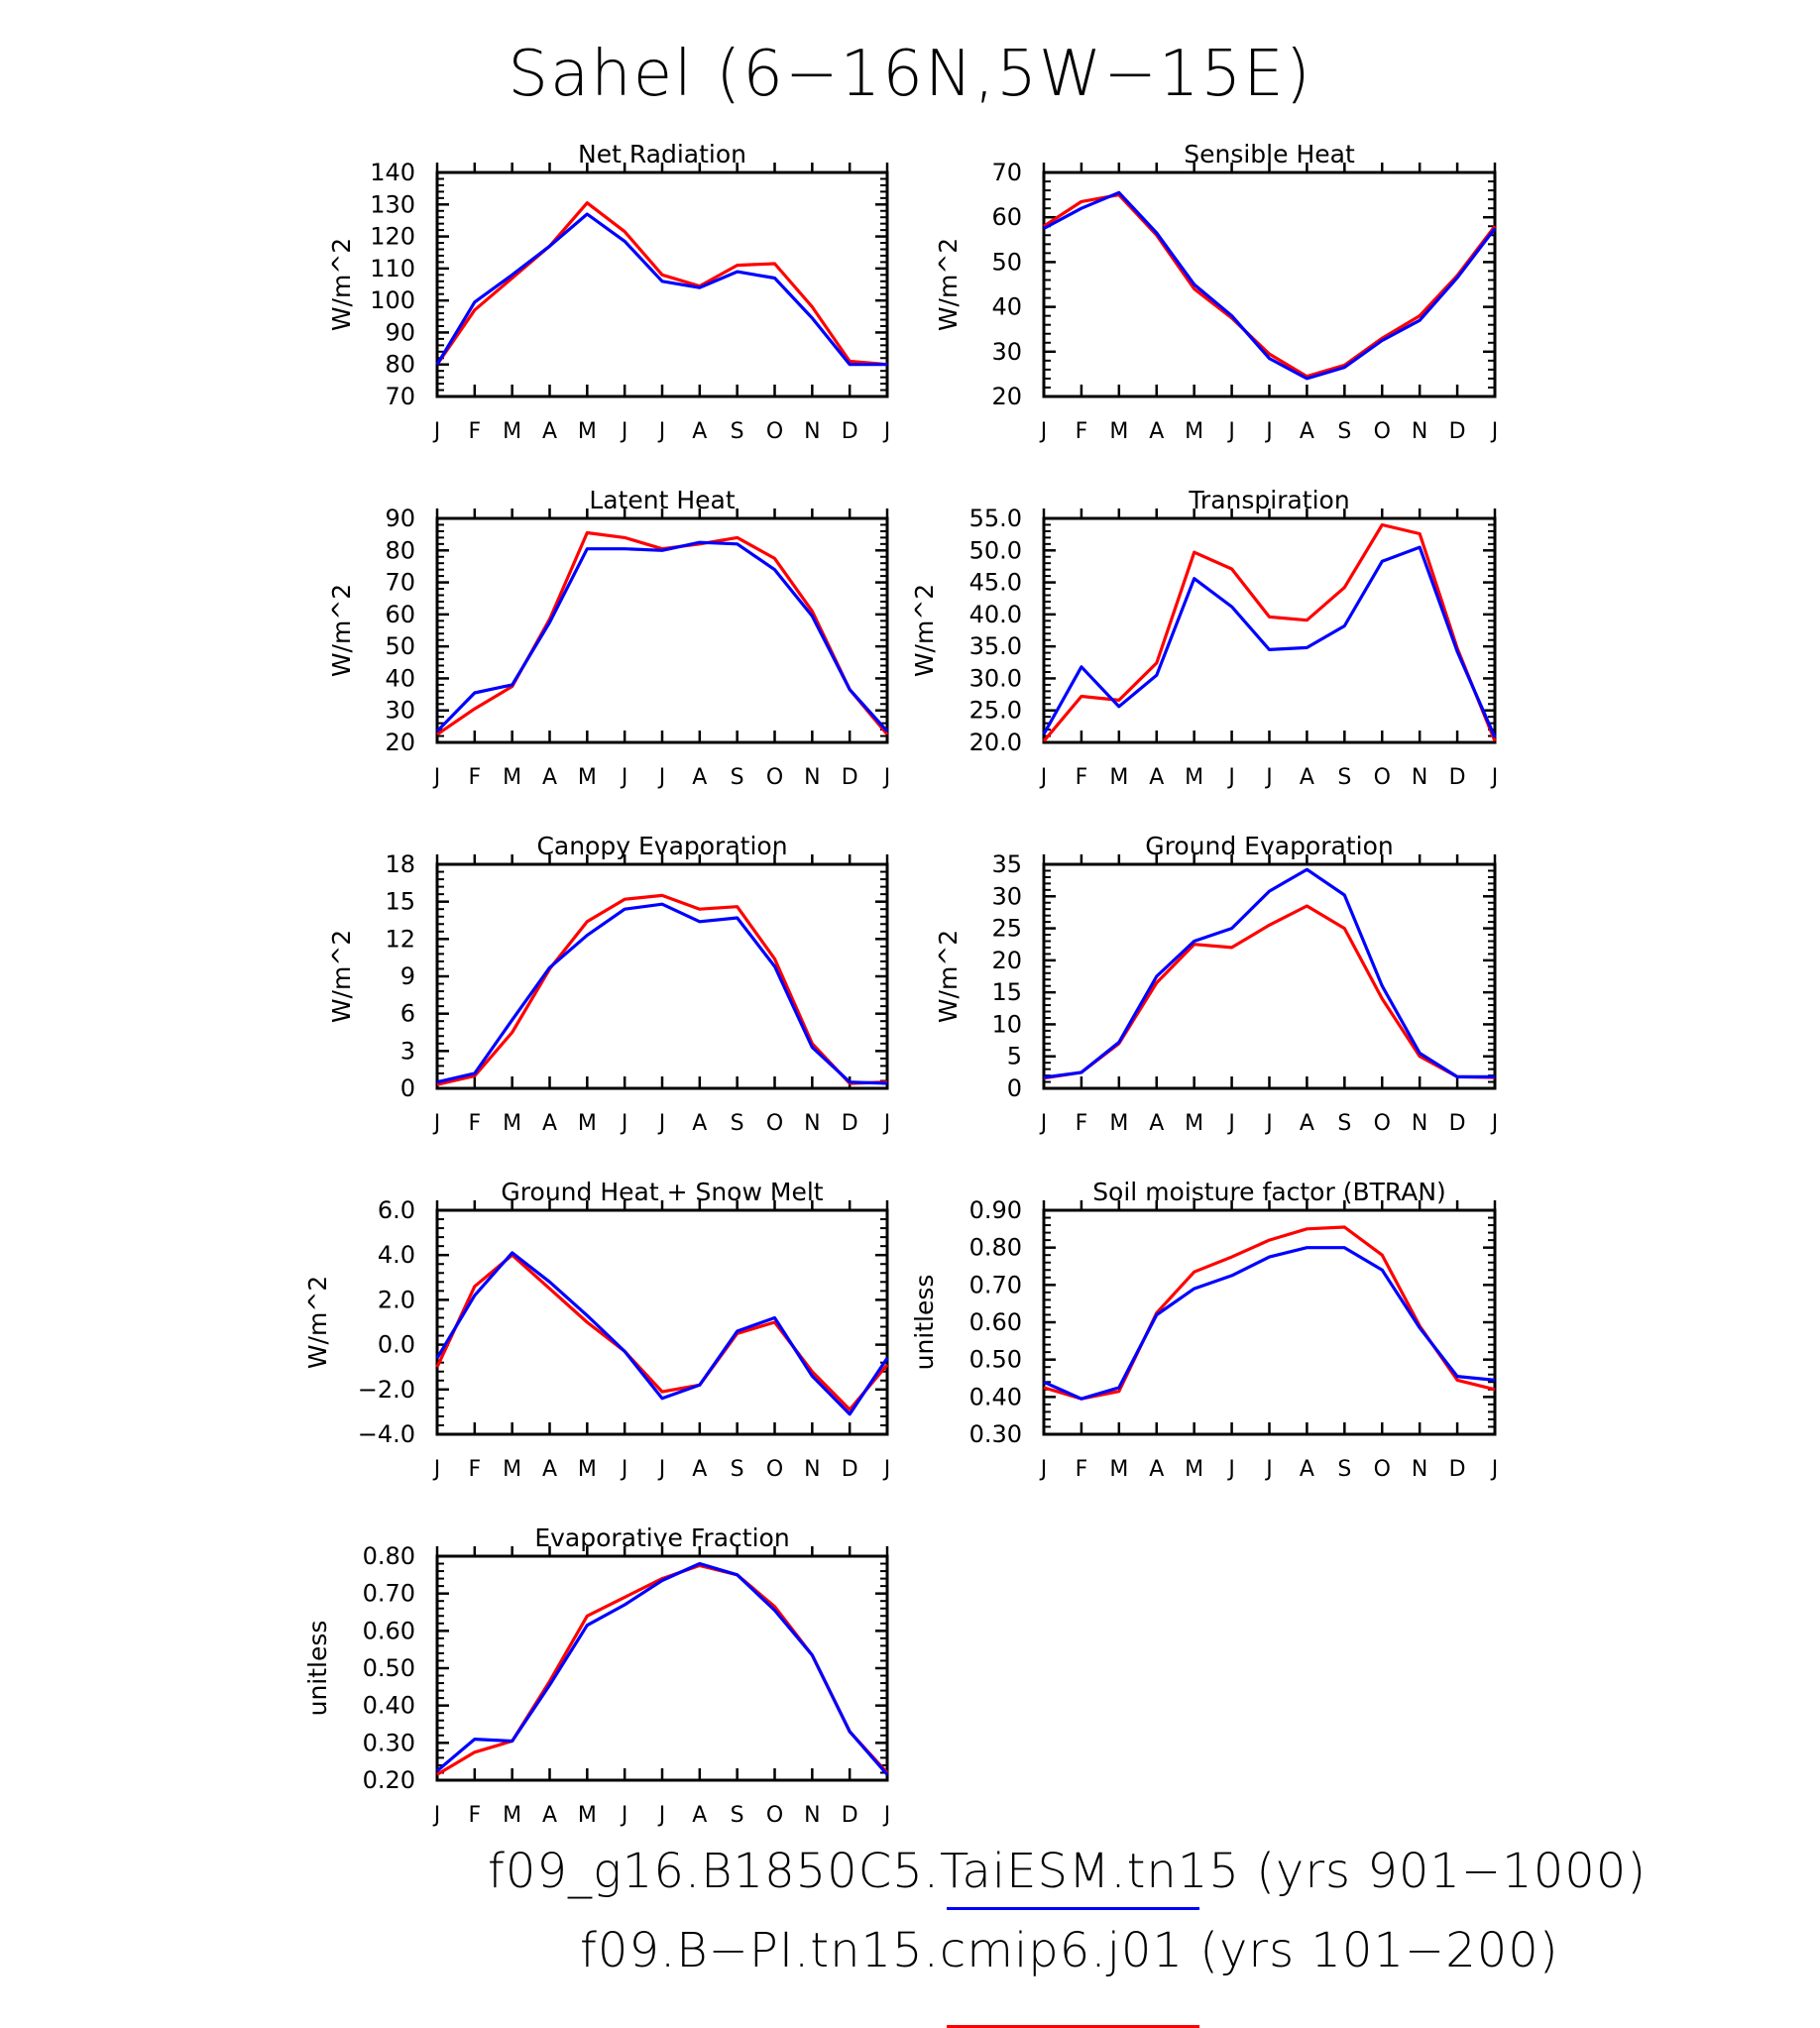  I want to click on y-tick-label: 15, so click(400, 902).